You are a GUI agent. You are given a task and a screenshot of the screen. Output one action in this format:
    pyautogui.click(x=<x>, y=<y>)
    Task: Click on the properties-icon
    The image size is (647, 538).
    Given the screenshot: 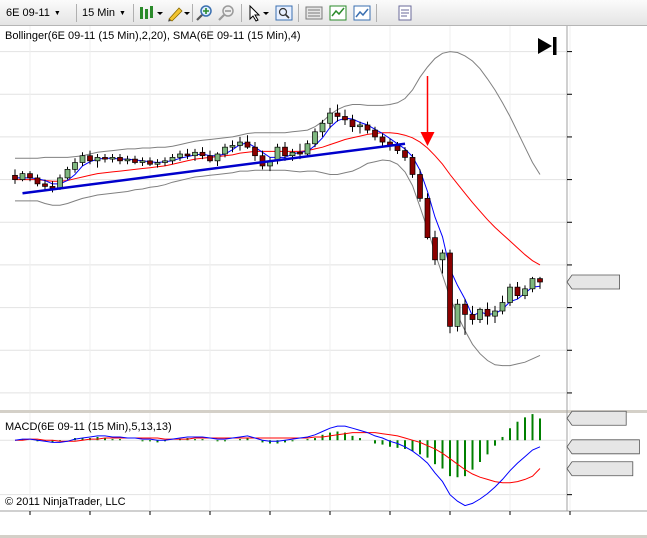 What is the action you would take?
    pyautogui.click(x=314, y=13)
    